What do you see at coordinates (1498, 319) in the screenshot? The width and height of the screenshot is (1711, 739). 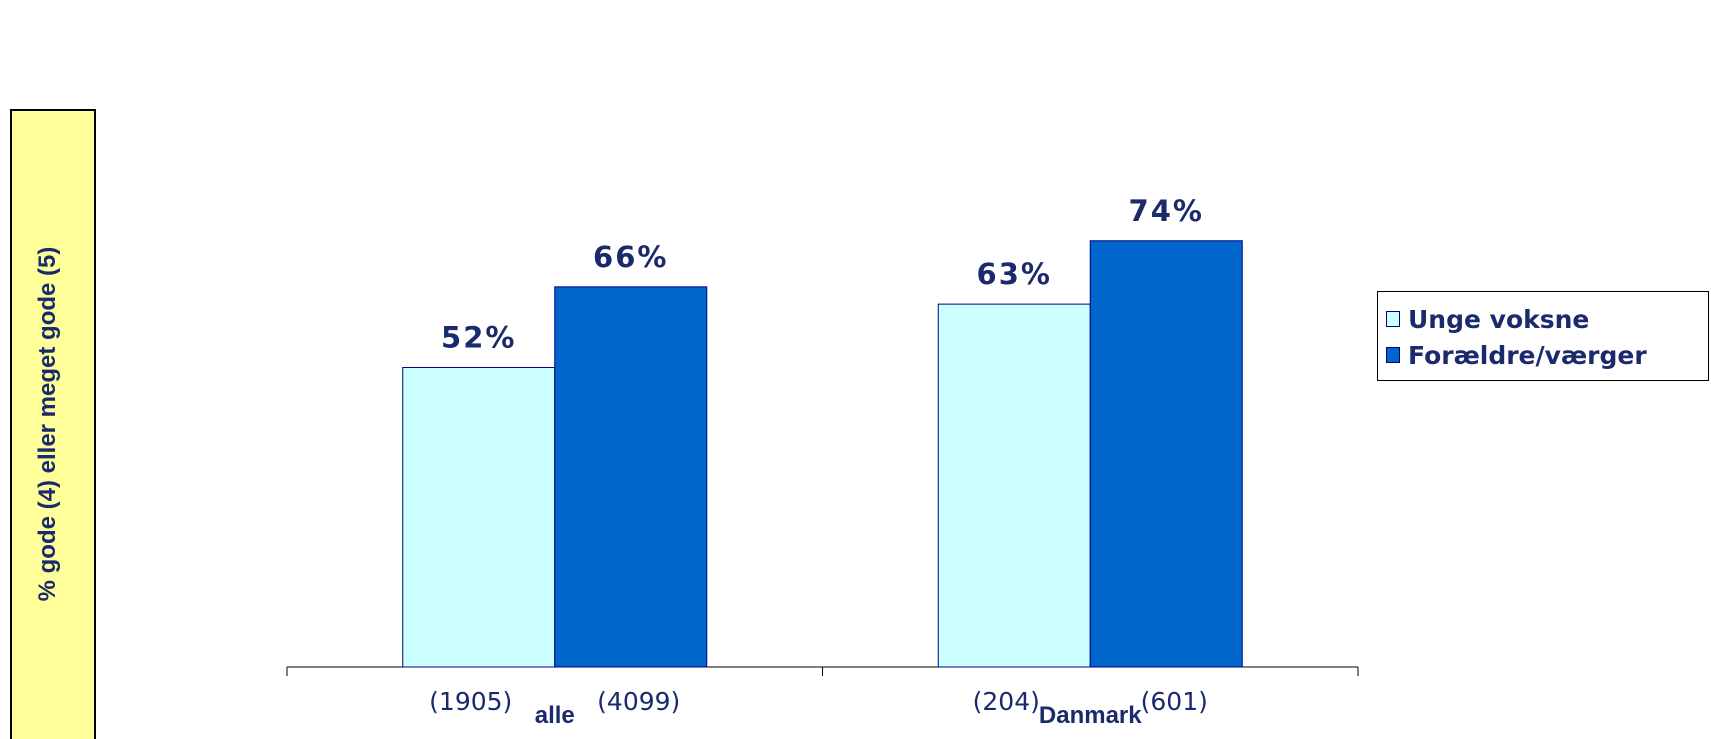 I see `legend-label-unge-voksne: Unge voksne` at bounding box center [1498, 319].